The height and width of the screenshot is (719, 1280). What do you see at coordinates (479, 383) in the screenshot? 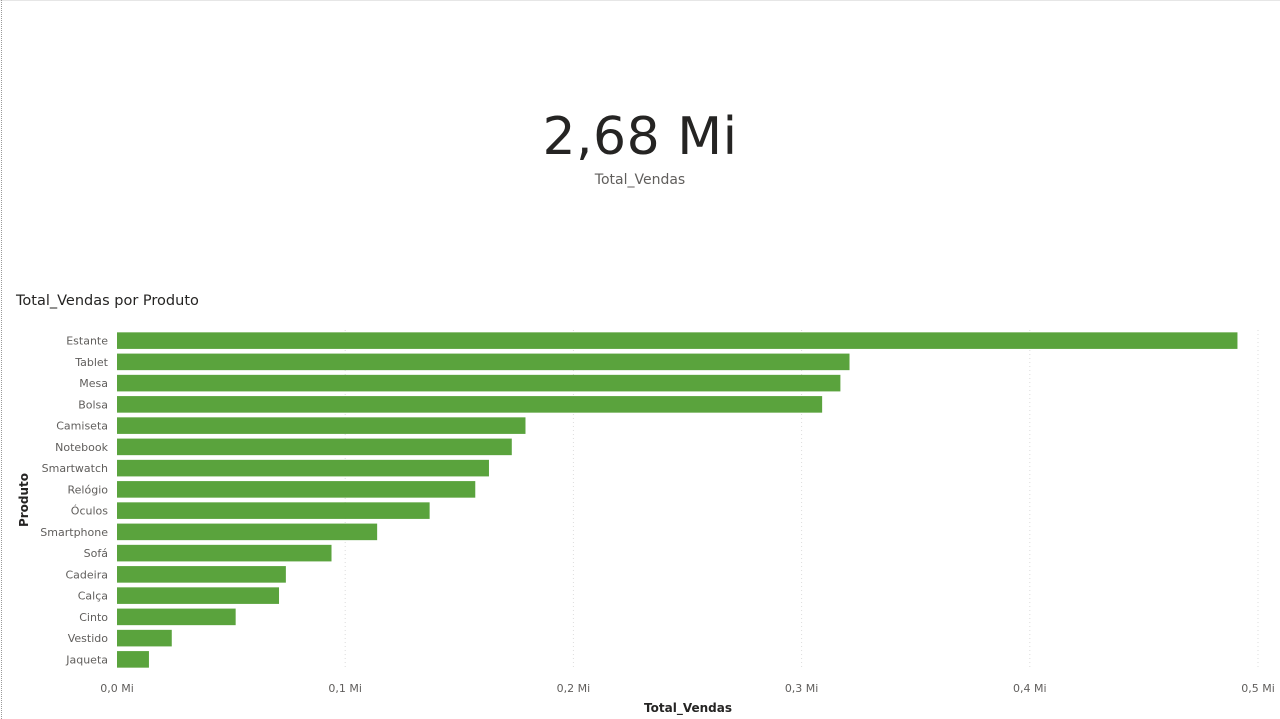
I see `bar-mesa` at bounding box center [479, 383].